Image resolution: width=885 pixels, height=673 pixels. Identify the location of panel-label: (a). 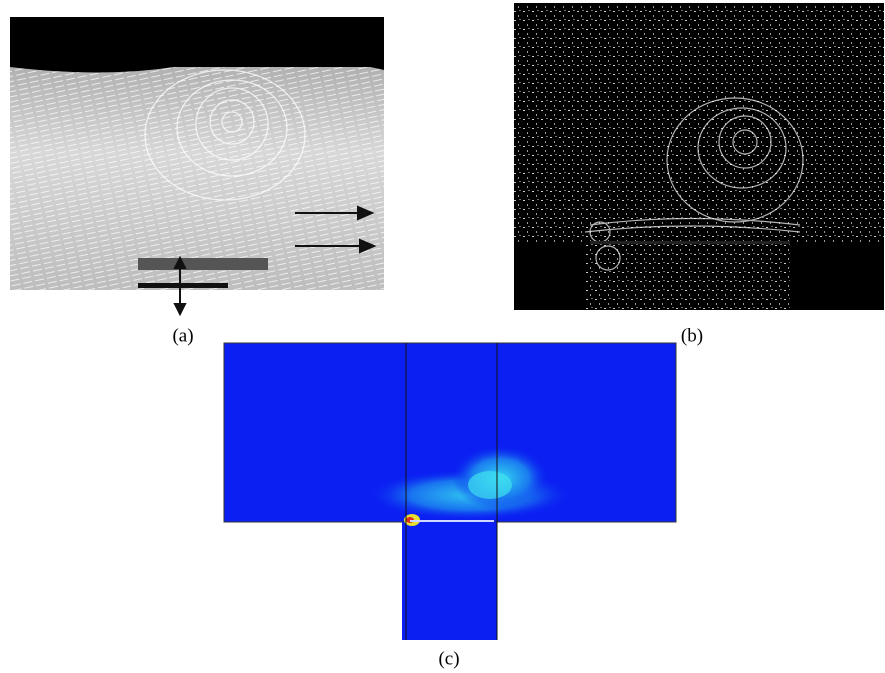
(182, 335).